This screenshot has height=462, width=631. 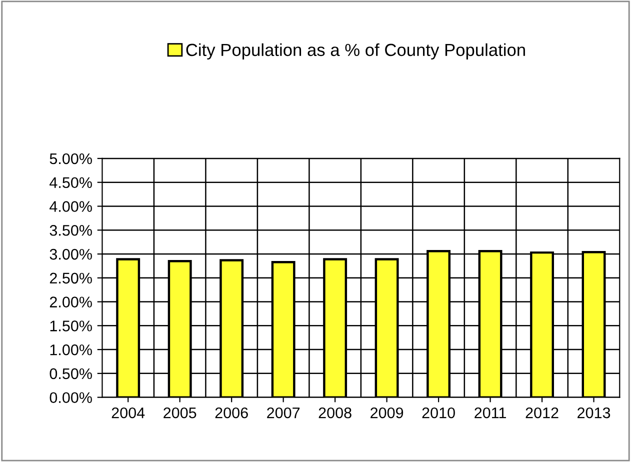 I want to click on y-tick-label: 3.50%, so click(x=71, y=230).